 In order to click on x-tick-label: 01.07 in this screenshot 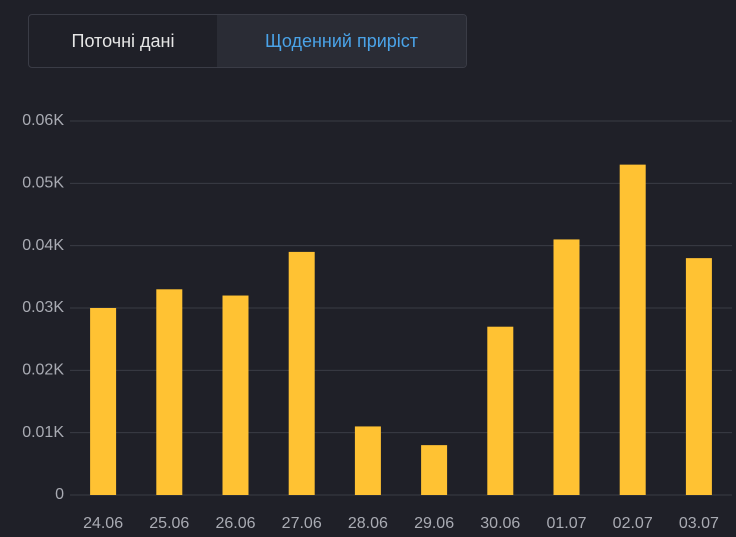, I will do `click(566, 523)`.